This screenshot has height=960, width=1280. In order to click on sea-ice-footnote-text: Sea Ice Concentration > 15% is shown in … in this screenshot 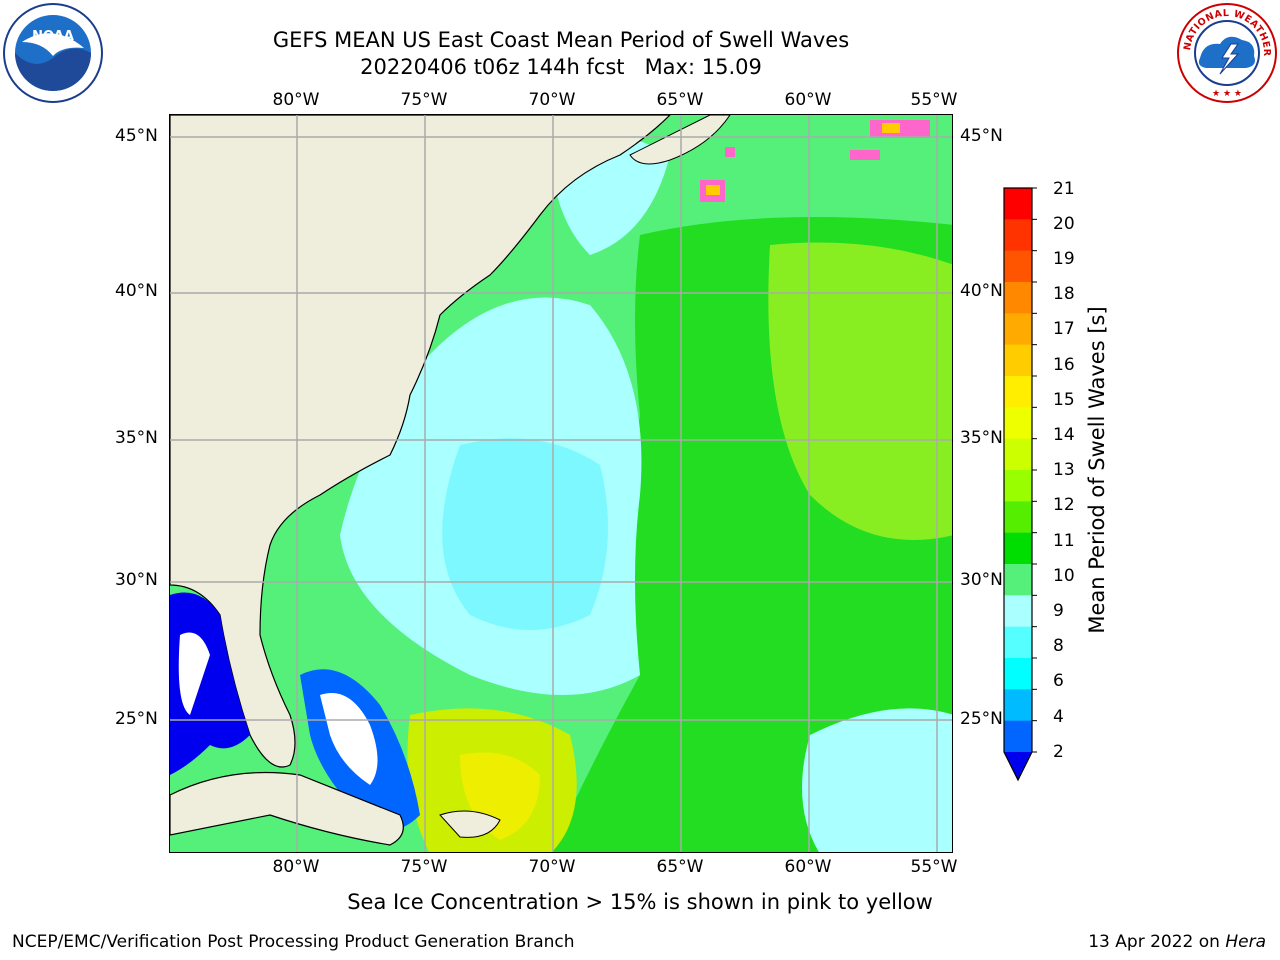, I will do `click(640, 902)`.